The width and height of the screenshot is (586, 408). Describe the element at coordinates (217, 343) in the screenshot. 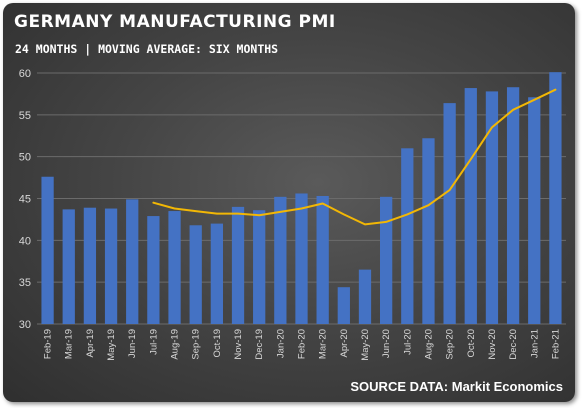

I see `x-tick-label: Oct-19` at that location.